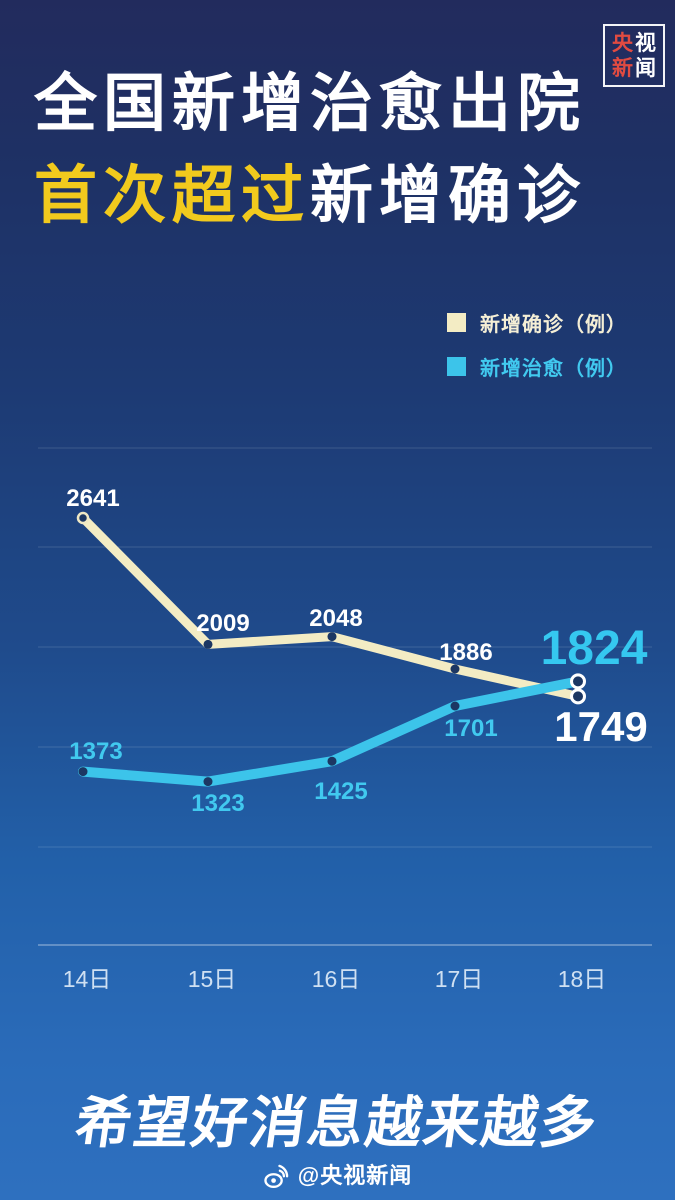 Image resolution: width=675 pixels, height=1200 pixels. I want to click on legend-label-cured: 新增治愈（例）, so click(553, 369).